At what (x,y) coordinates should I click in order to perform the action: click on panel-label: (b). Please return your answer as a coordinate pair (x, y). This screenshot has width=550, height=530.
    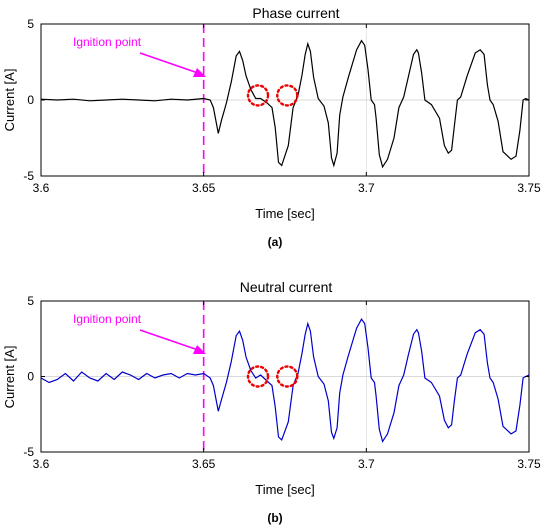
    Looking at the image, I should click on (274, 518).